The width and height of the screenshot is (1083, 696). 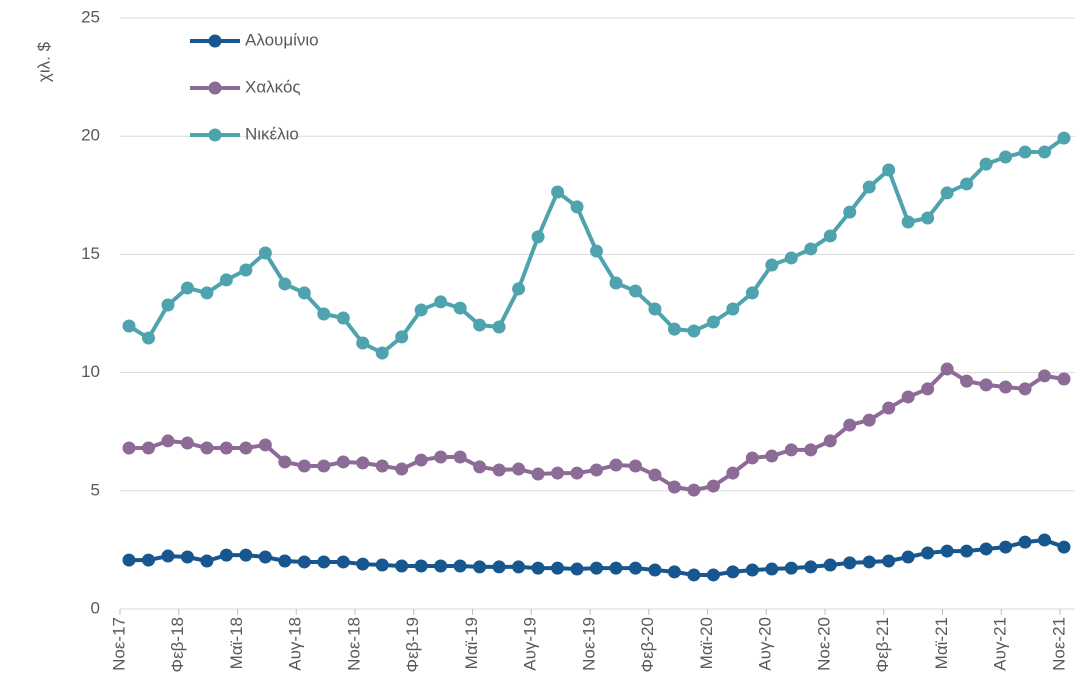 What do you see at coordinates (706, 643) in the screenshot?
I see `x-tick-label: Μαϊ-20` at bounding box center [706, 643].